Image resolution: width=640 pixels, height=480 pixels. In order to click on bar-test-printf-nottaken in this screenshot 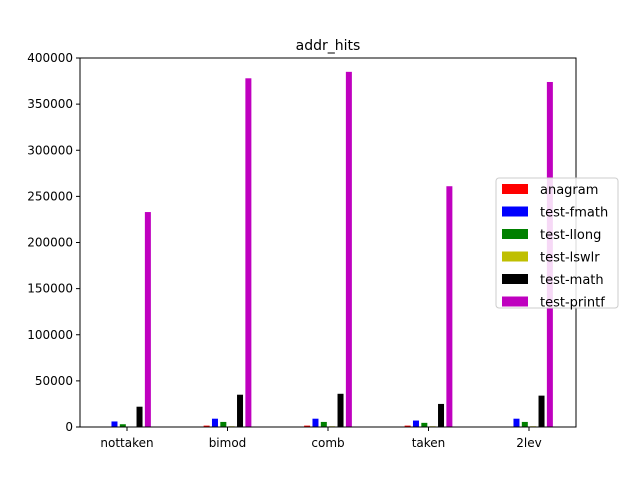, I will do `click(147, 319)`.